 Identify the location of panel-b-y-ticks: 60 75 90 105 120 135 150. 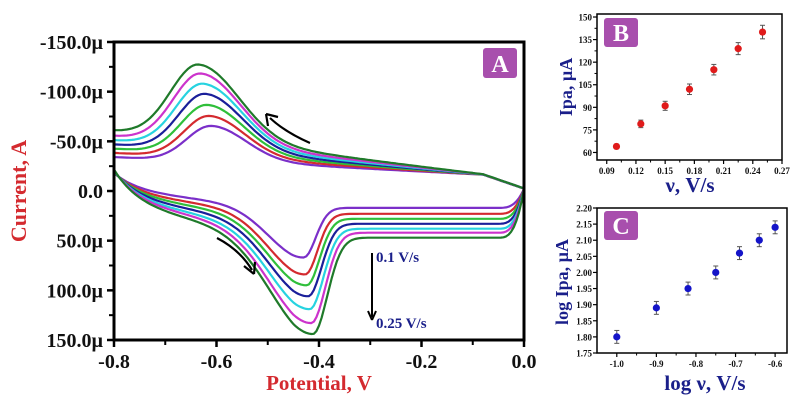
(588, 85).